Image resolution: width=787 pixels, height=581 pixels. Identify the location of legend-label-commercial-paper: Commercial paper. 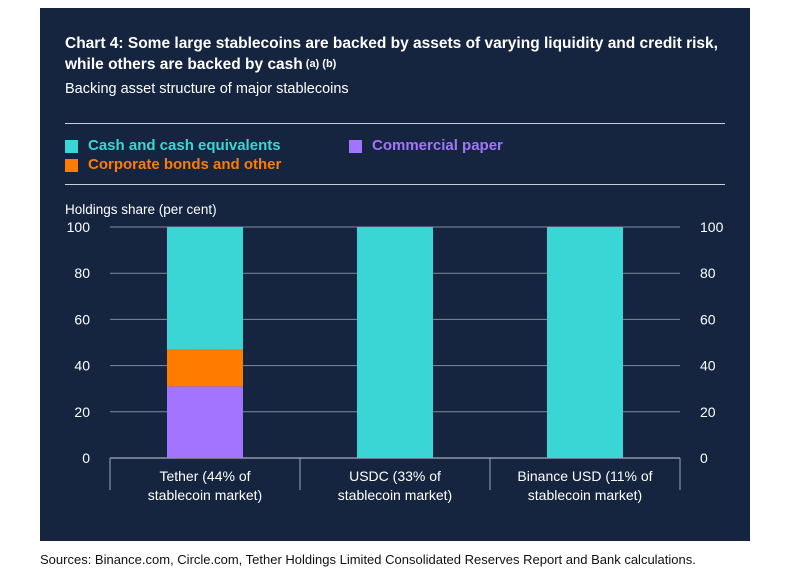
(437, 145).